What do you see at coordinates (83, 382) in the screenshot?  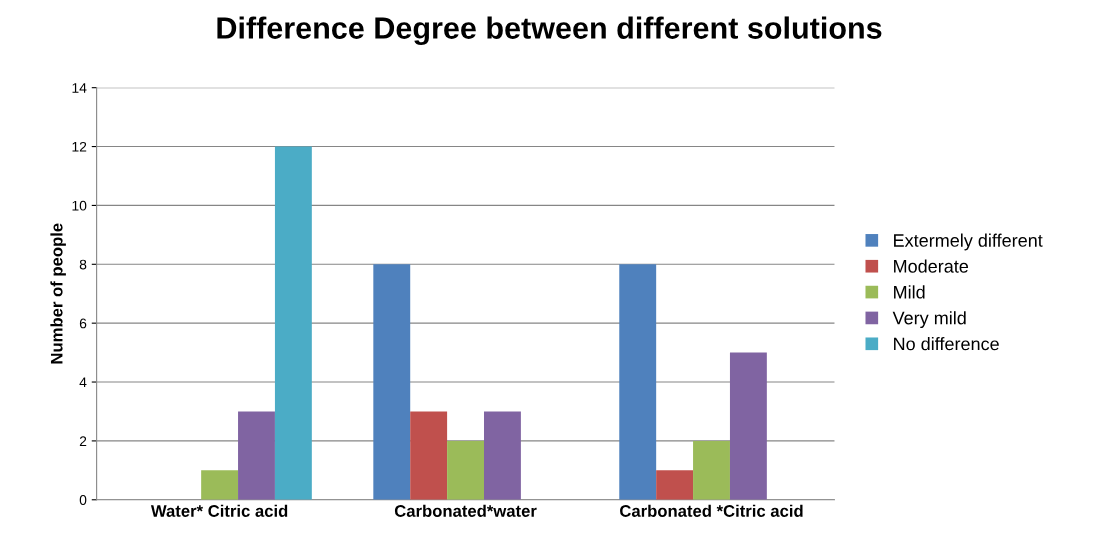 I see `y-tick-label: 4` at bounding box center [83, 382].